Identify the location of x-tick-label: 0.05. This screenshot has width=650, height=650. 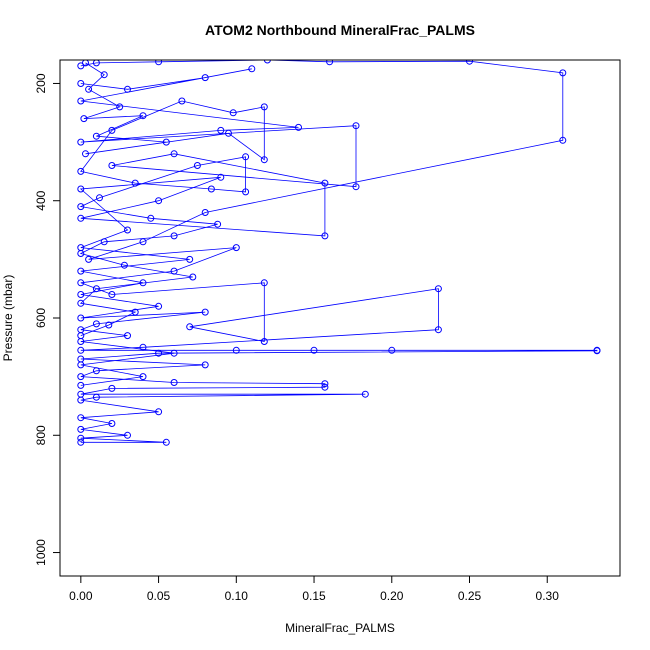
(159, 596).